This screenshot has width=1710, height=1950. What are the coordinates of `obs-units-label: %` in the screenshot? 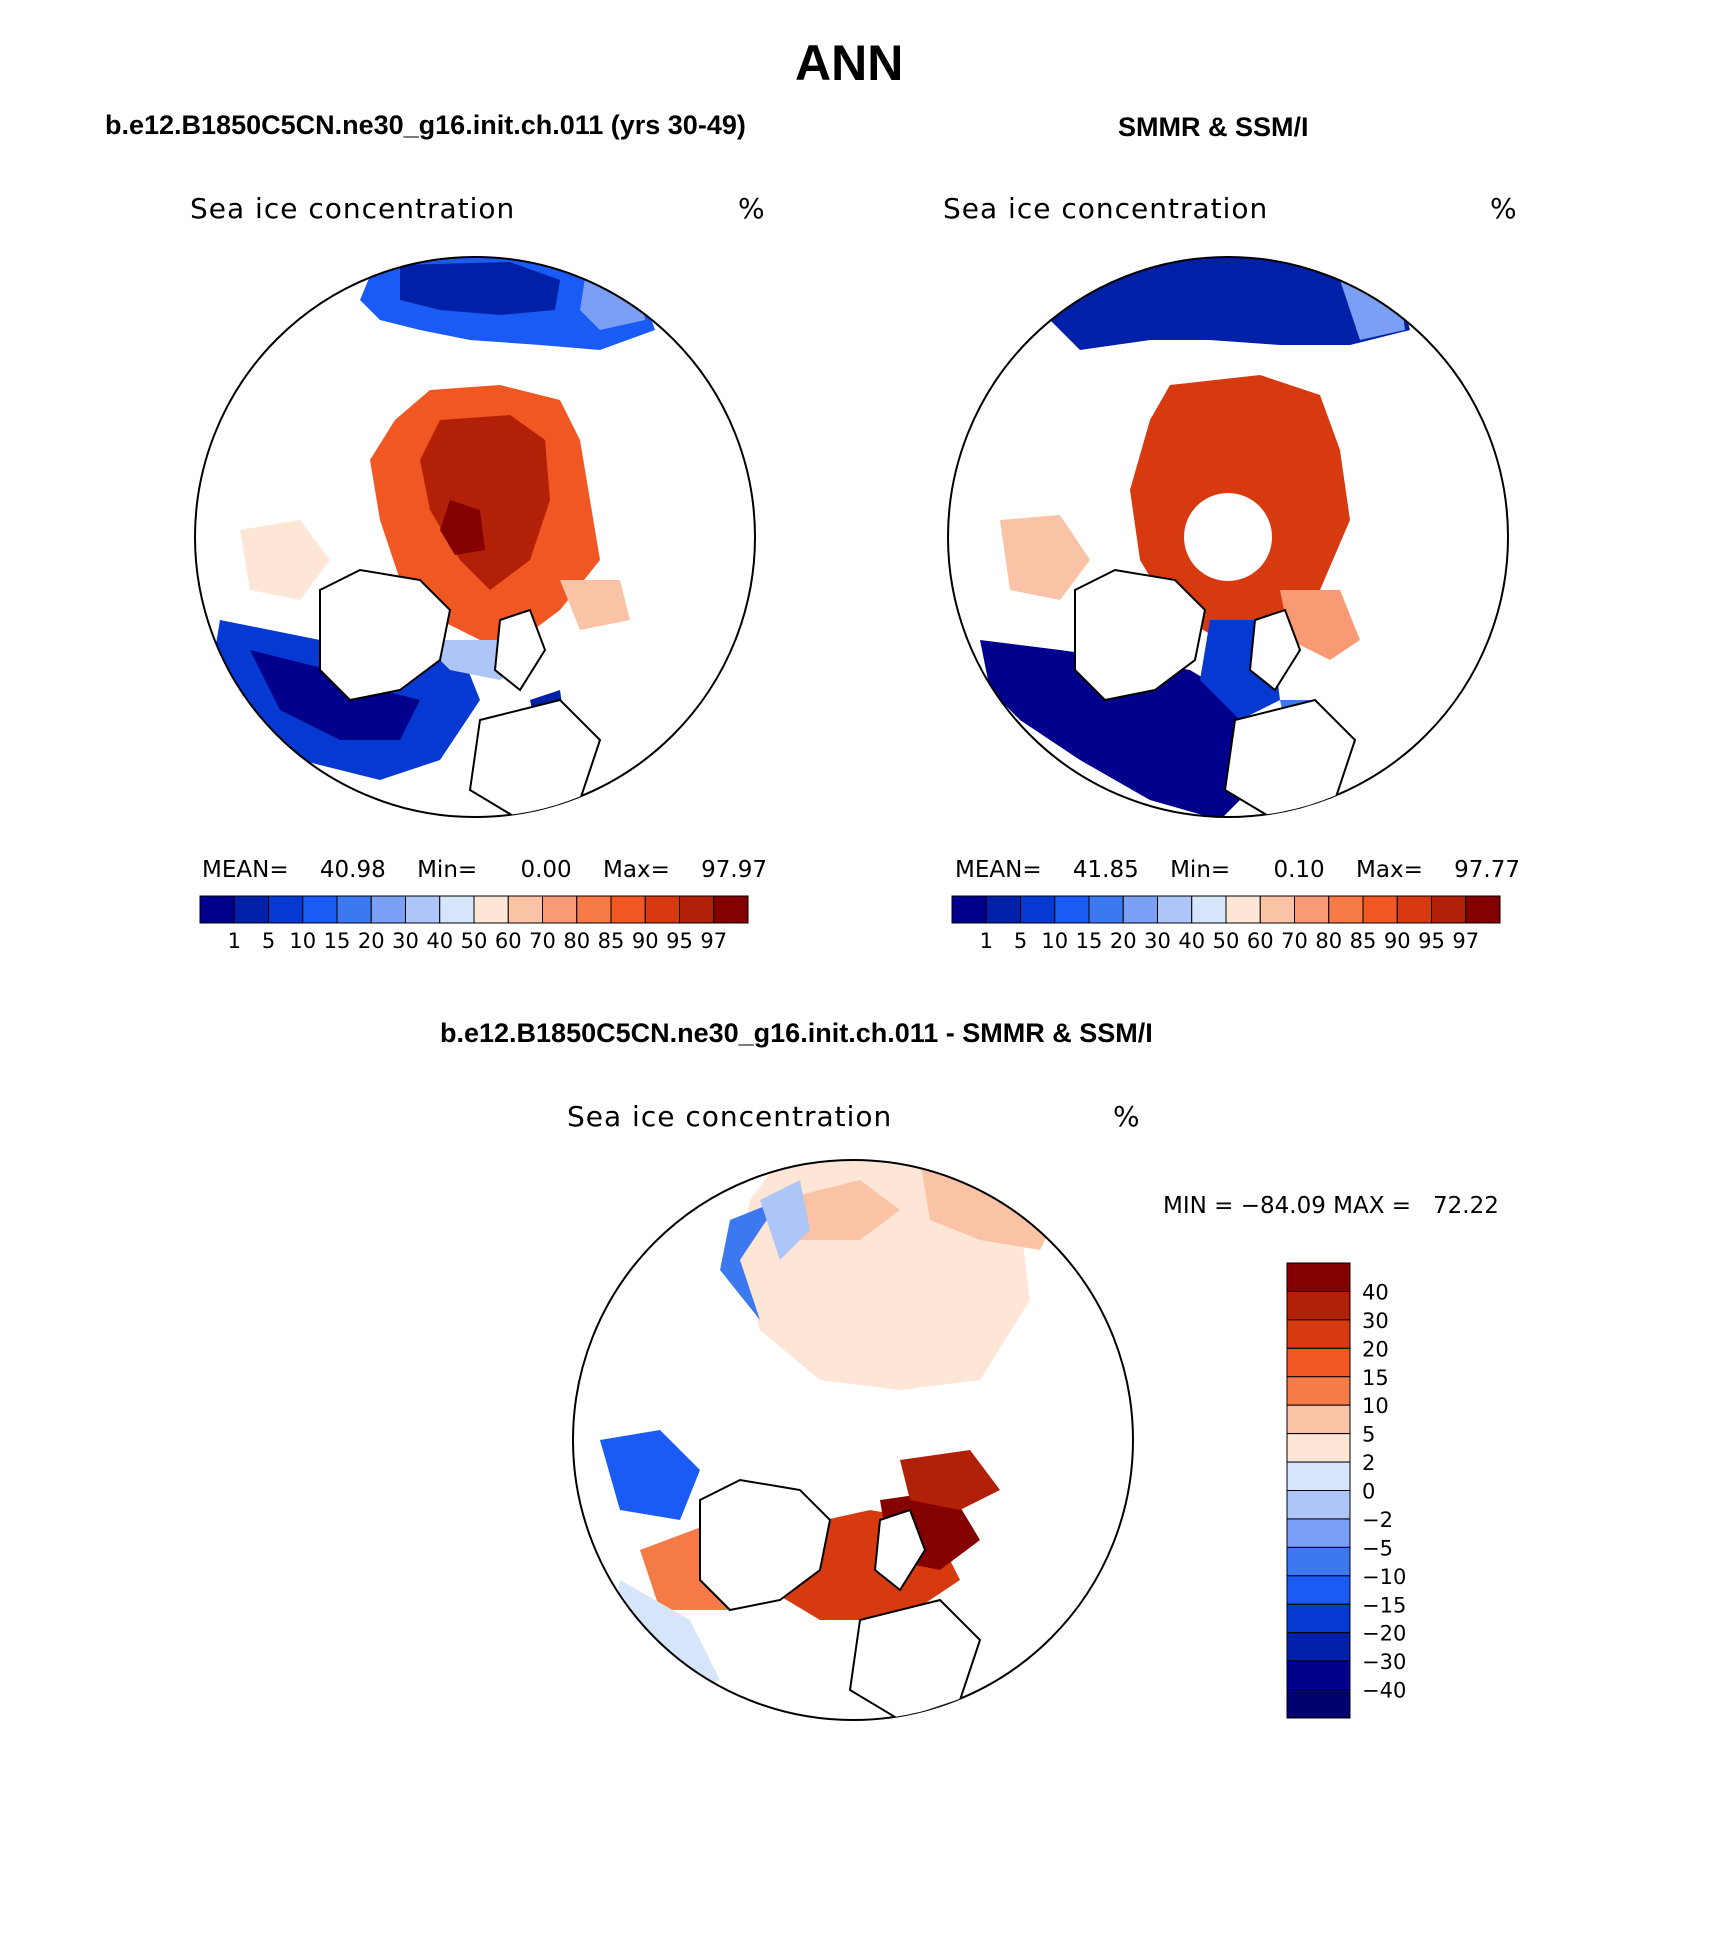 It's located at (1504, 208).